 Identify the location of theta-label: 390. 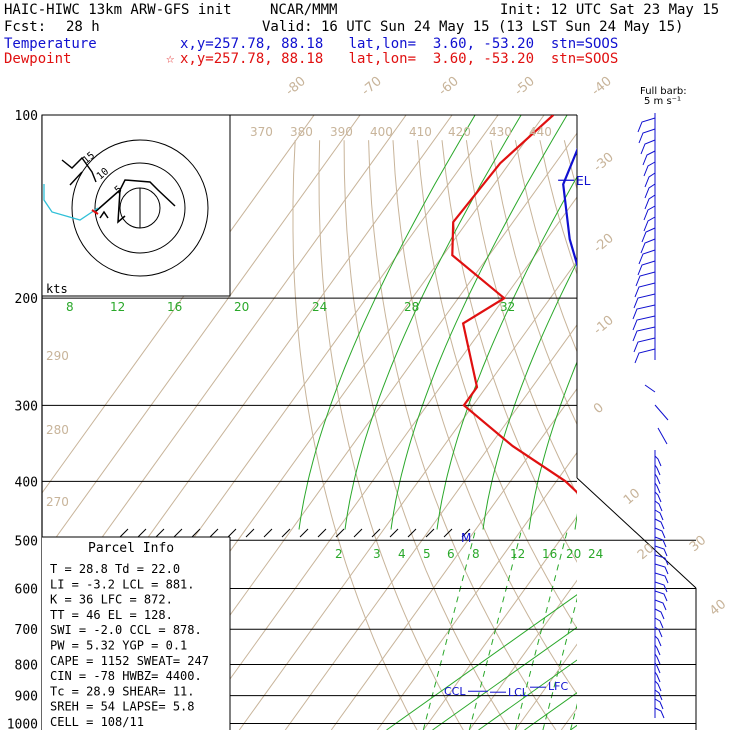
(341, 132).